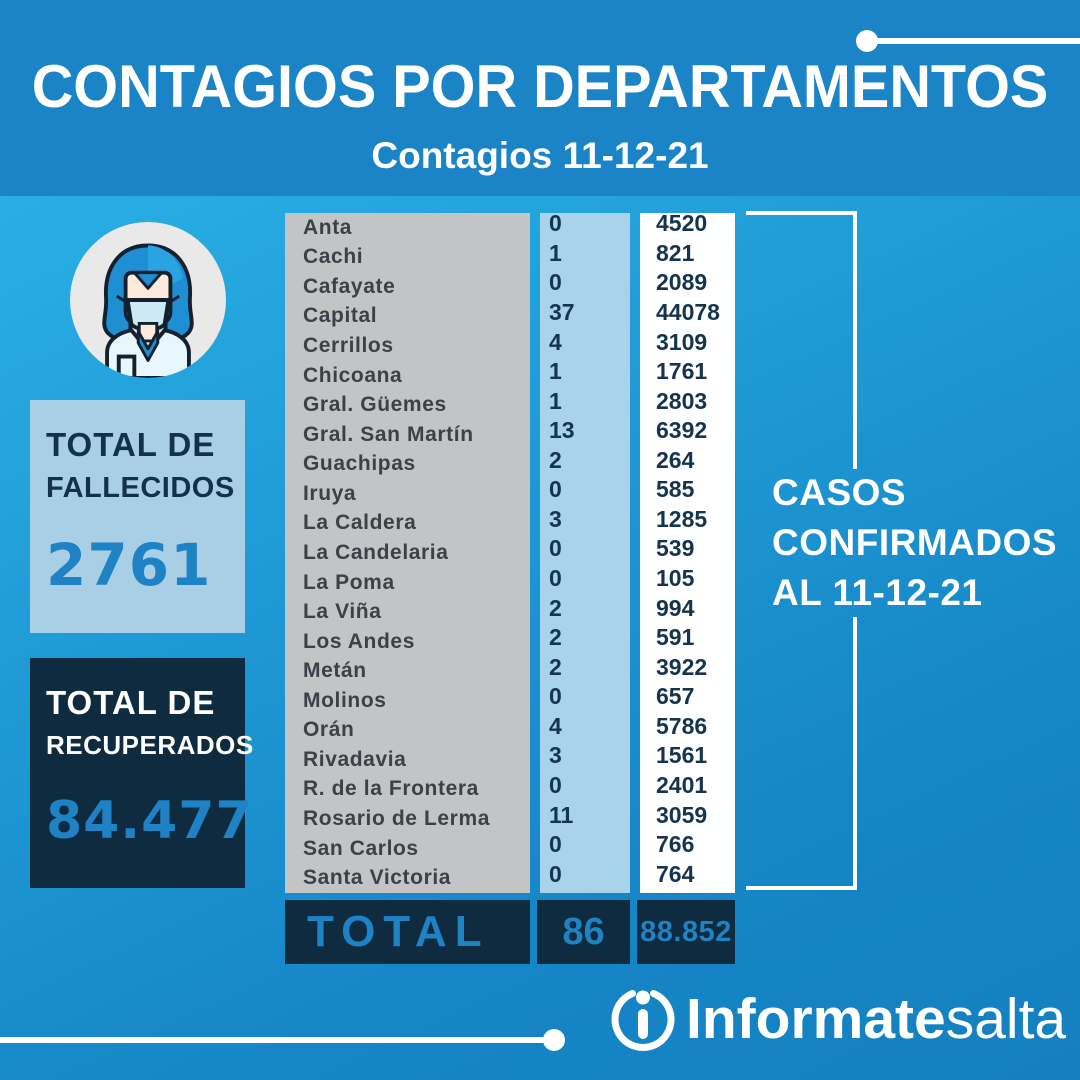 The image size is (1080, 1080). What do you see at coordinates (675, 548) in the screenshot?
I see `confirmed-cases-value: 539` at bounding box center [675, 548].